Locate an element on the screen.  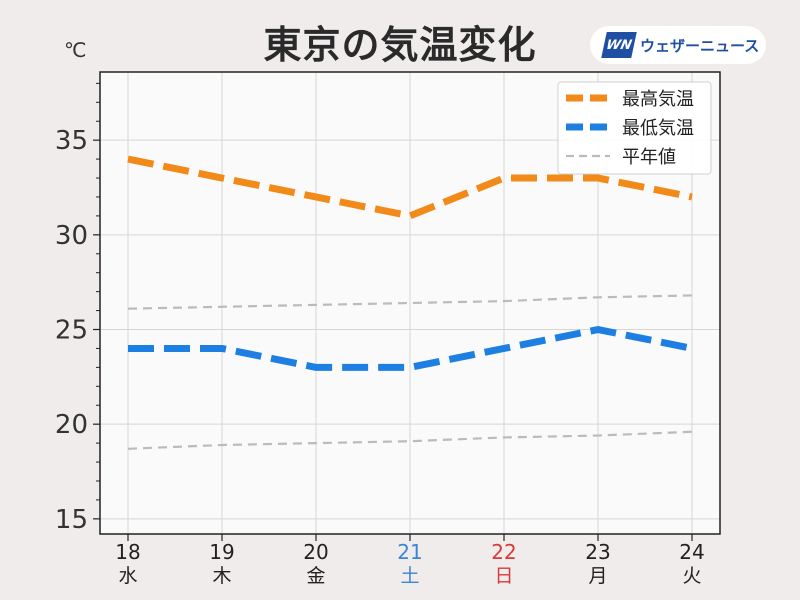
y-tick-label: 30 is located at coordinates (71, 236).